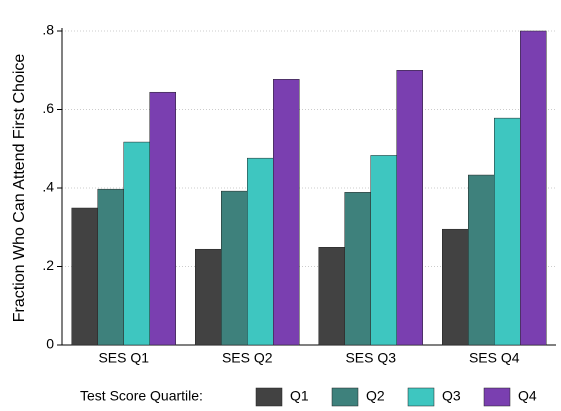  Describe the element at coordinates (527, 396) in the screenshot. I see `legend-label: Q4` at that location.